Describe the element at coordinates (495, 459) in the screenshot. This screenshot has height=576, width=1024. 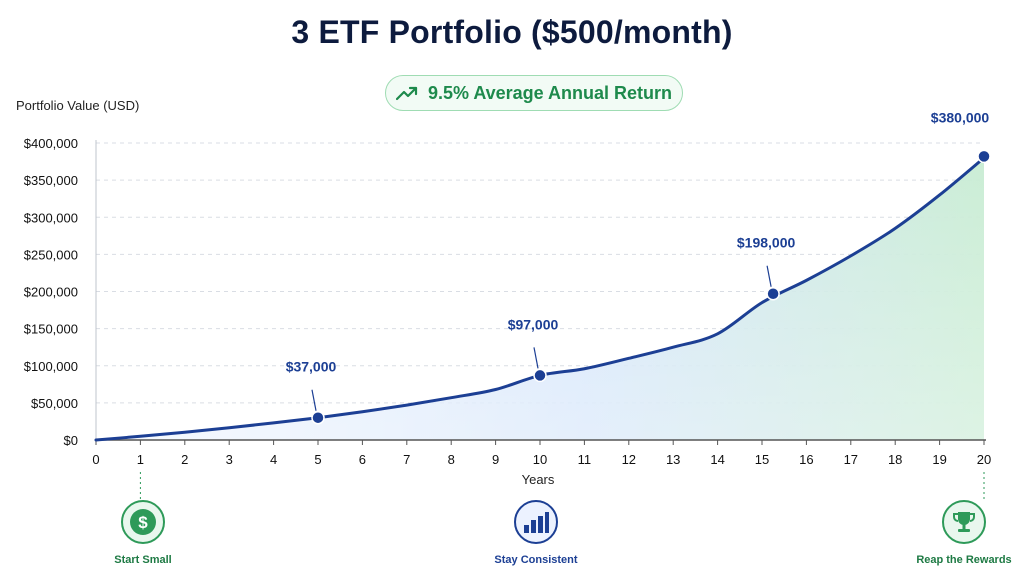
I see `x-tick-label: 9` at that location.